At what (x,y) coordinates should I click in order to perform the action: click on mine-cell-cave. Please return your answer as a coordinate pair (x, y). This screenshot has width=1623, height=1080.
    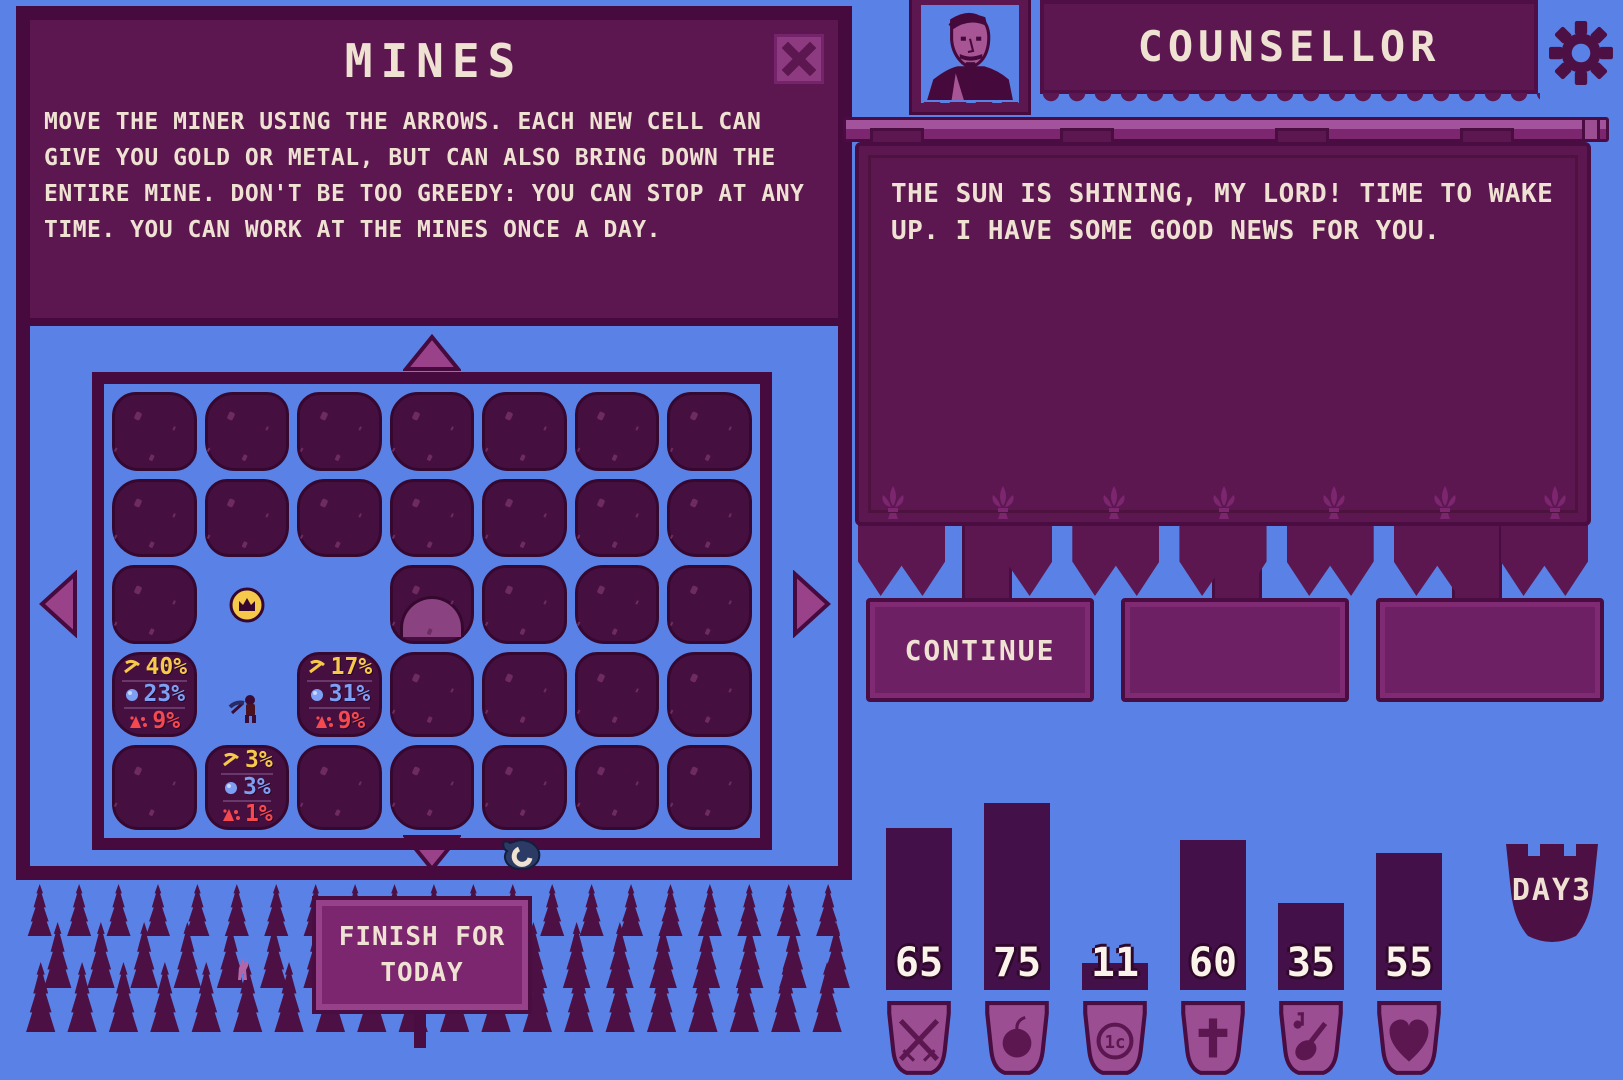
    Looking at the image, I should click on (432, 604).